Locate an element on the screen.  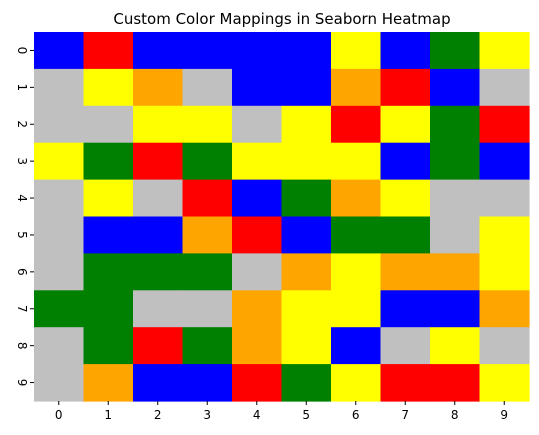
x-tick-label-6: 6 is located at coordinates (356, 415).